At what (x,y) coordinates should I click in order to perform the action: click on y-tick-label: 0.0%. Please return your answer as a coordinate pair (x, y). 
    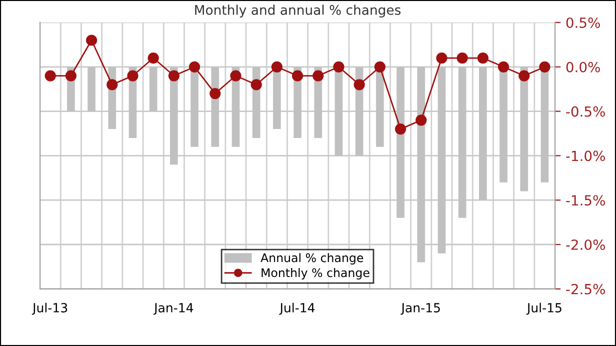
    Looking at the image, I should click on (583, 67).